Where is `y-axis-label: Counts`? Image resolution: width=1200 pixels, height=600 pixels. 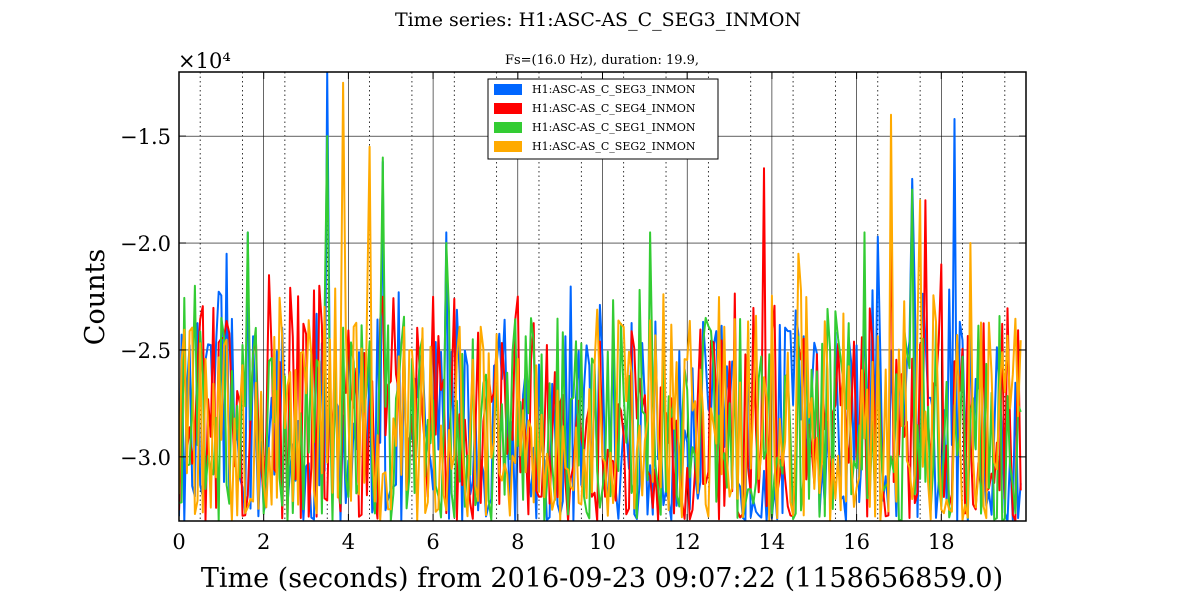
y-axis-label: Counts is located at coordinates (95, 297).